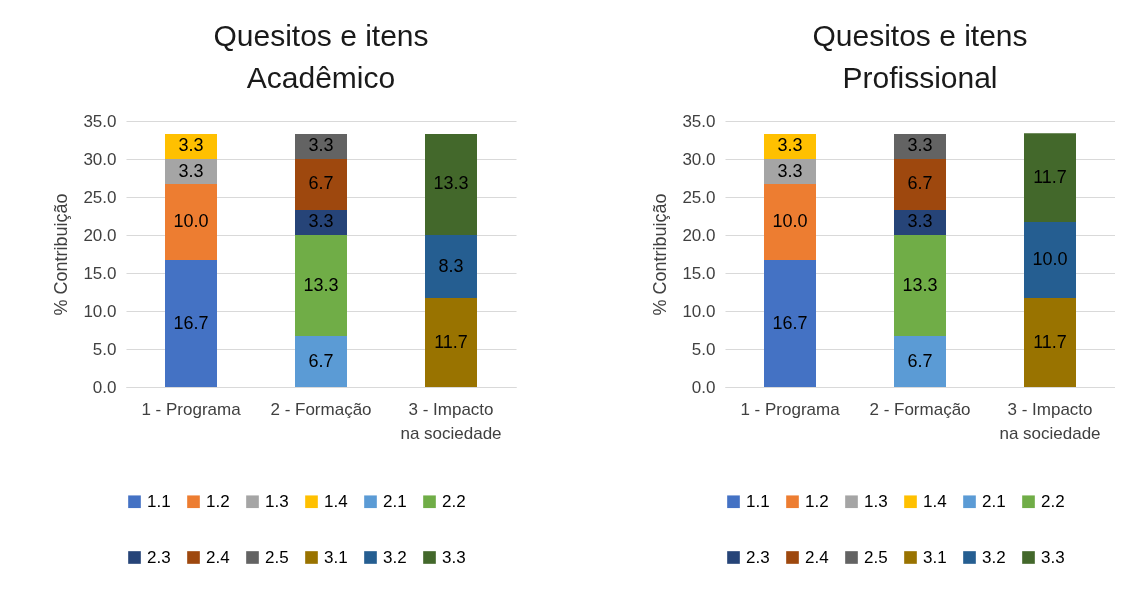 This screenshot has height=607, width=1136. What do you see at coordinates (321, 56) in the screenshot?
I see `chart-title: Quesitos e itens Acadêmico` at bounding box center [321, 56].